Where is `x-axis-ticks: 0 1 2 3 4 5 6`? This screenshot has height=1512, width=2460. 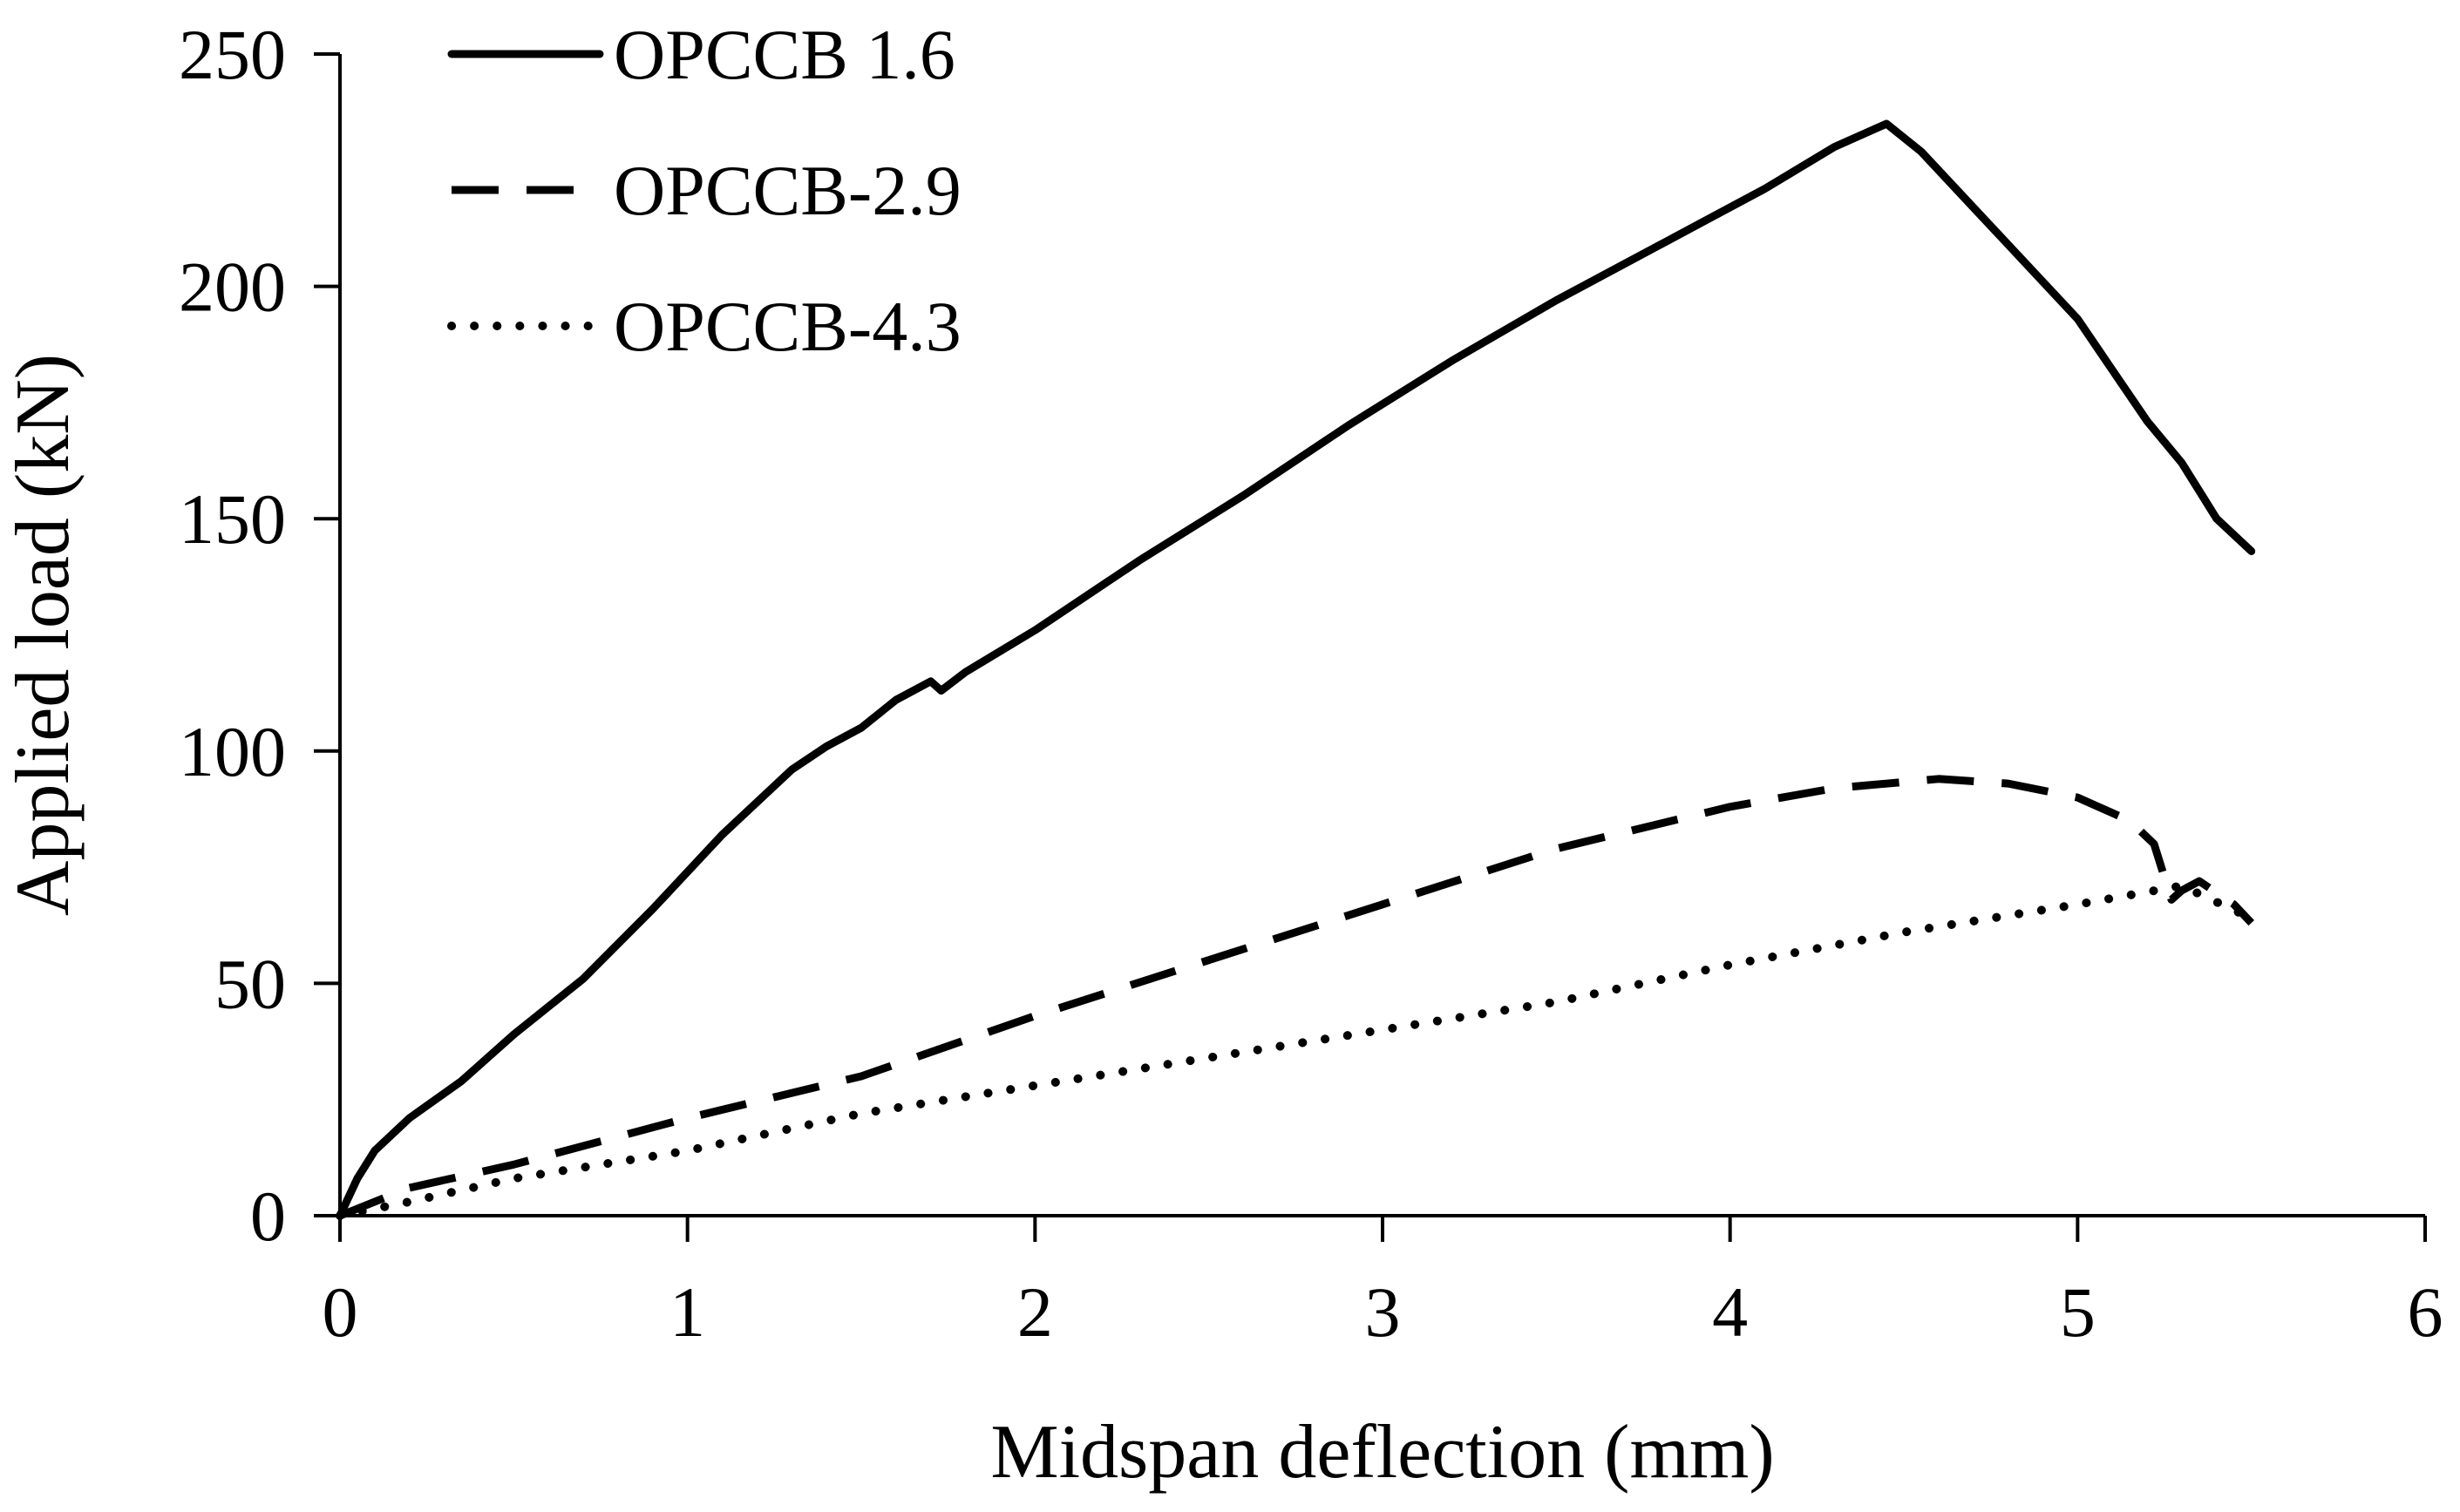
x-axis-ticks: 0 1 2 3 4 5 6 is located at coordinates (1383, 1284).